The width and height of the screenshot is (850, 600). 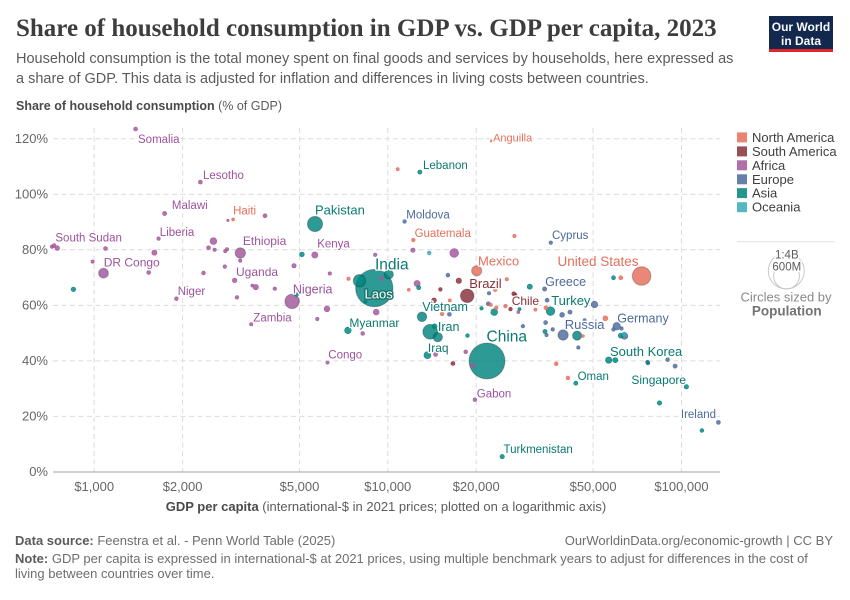 I want to click on svg-text: Europe, so click(x=773, y=179).